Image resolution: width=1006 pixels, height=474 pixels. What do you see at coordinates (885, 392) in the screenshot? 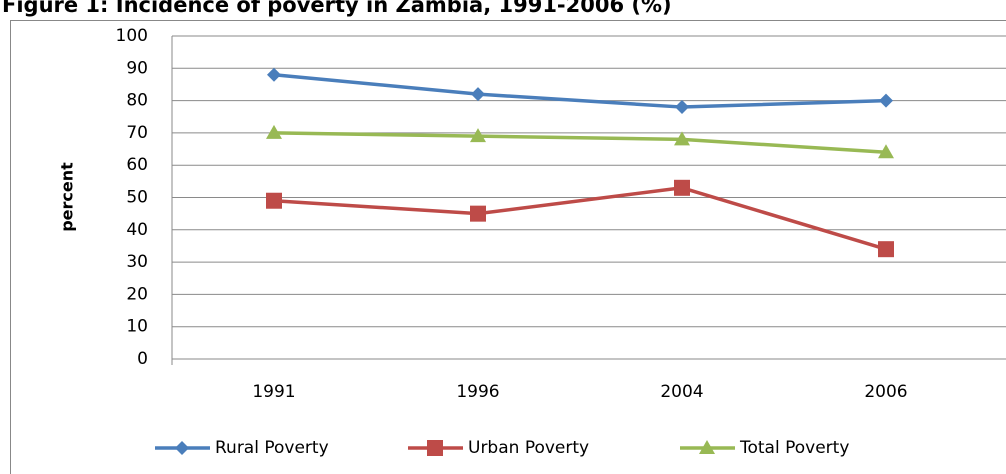
I see `x-tick-label: 2006` at bounding box center [885, 392].